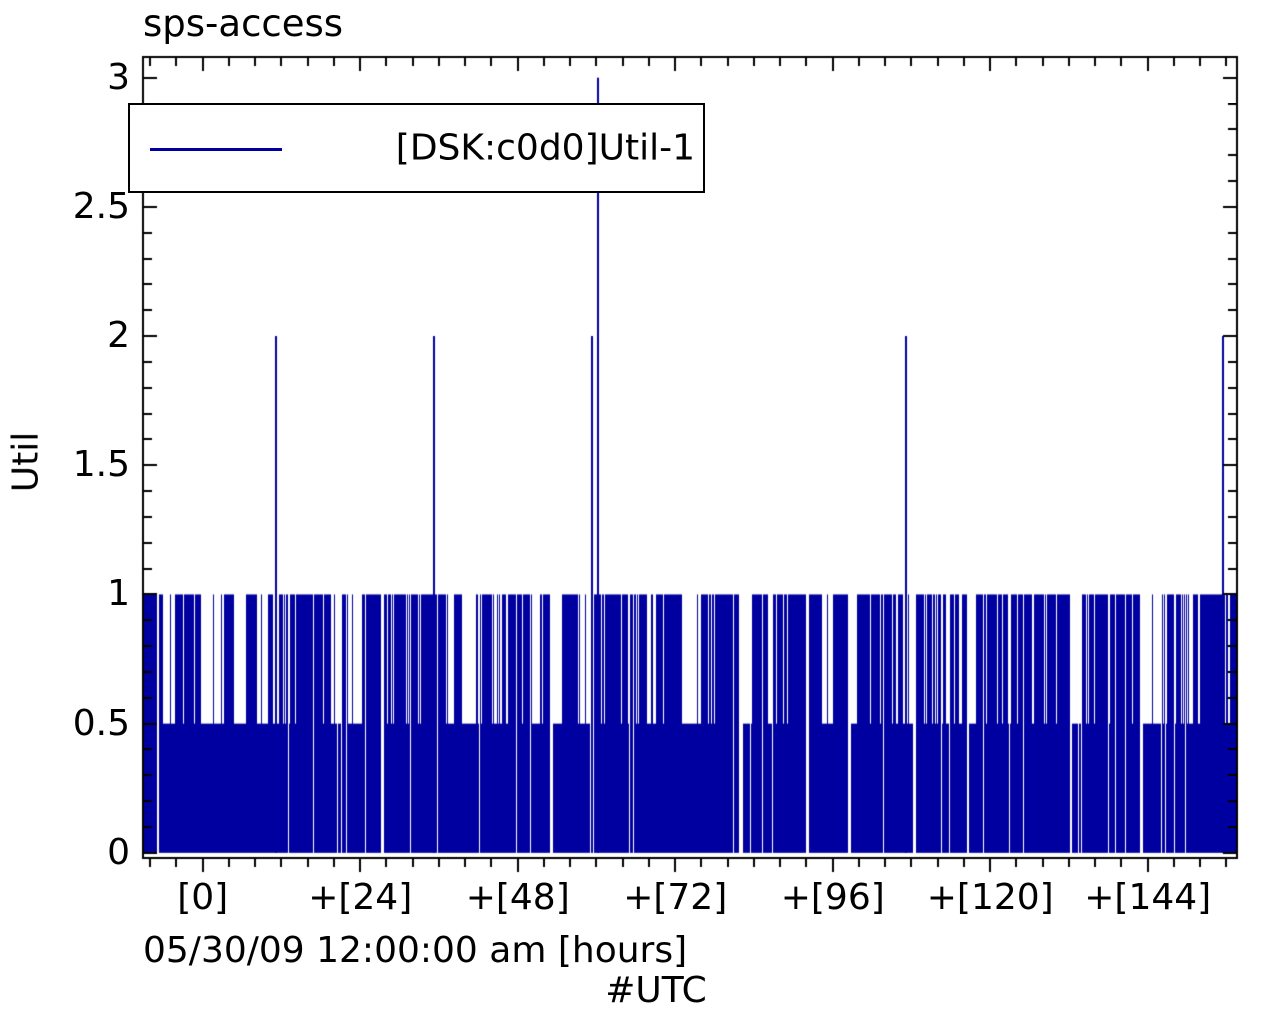 This screenshot has height=1024, width=1280. I want to click on x-tick-label: +[48], so click(517, 897).